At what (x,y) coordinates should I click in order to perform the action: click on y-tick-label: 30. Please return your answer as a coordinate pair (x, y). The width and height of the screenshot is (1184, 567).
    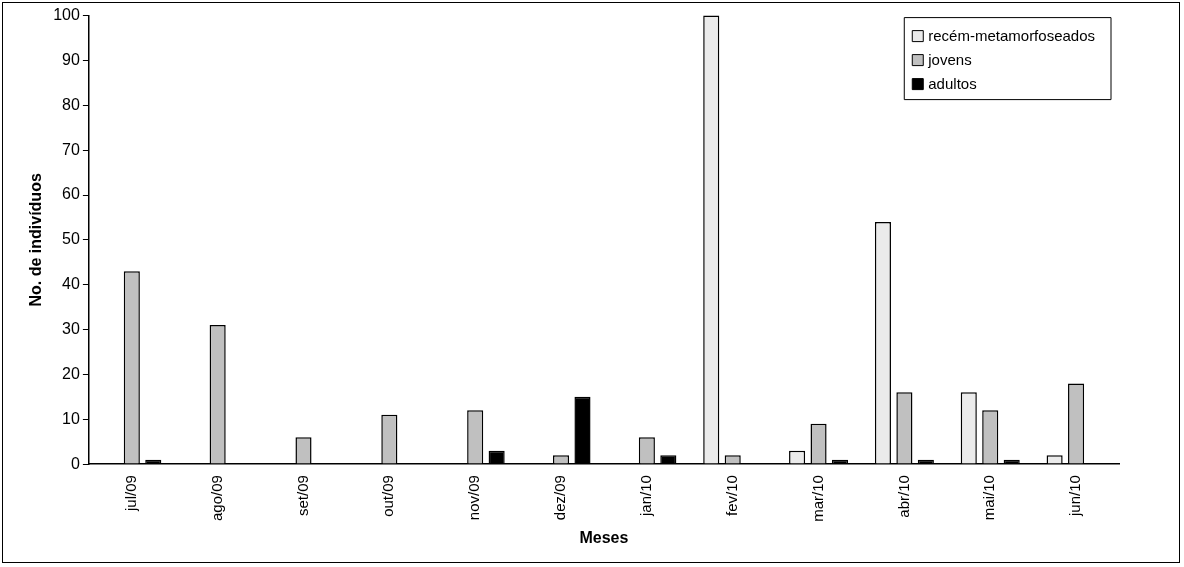
    Looking at the image, I should click on (71, 328).